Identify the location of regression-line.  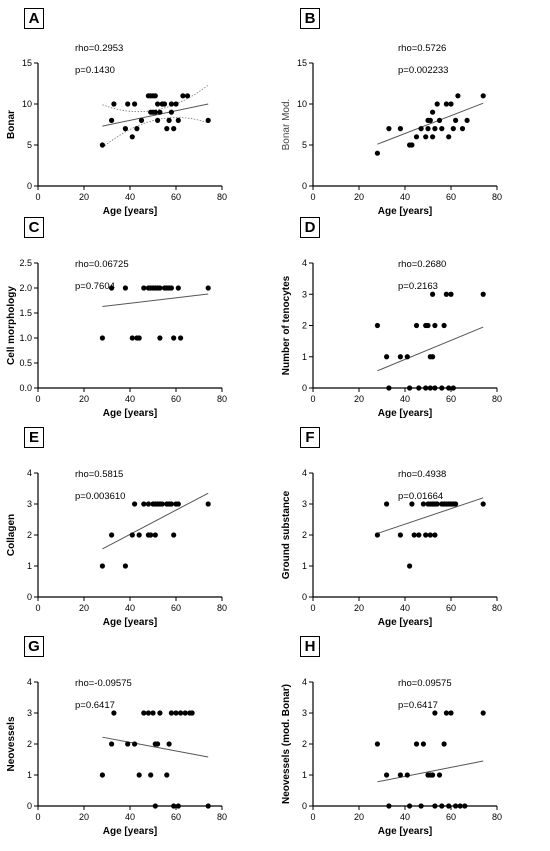
(430, 515).